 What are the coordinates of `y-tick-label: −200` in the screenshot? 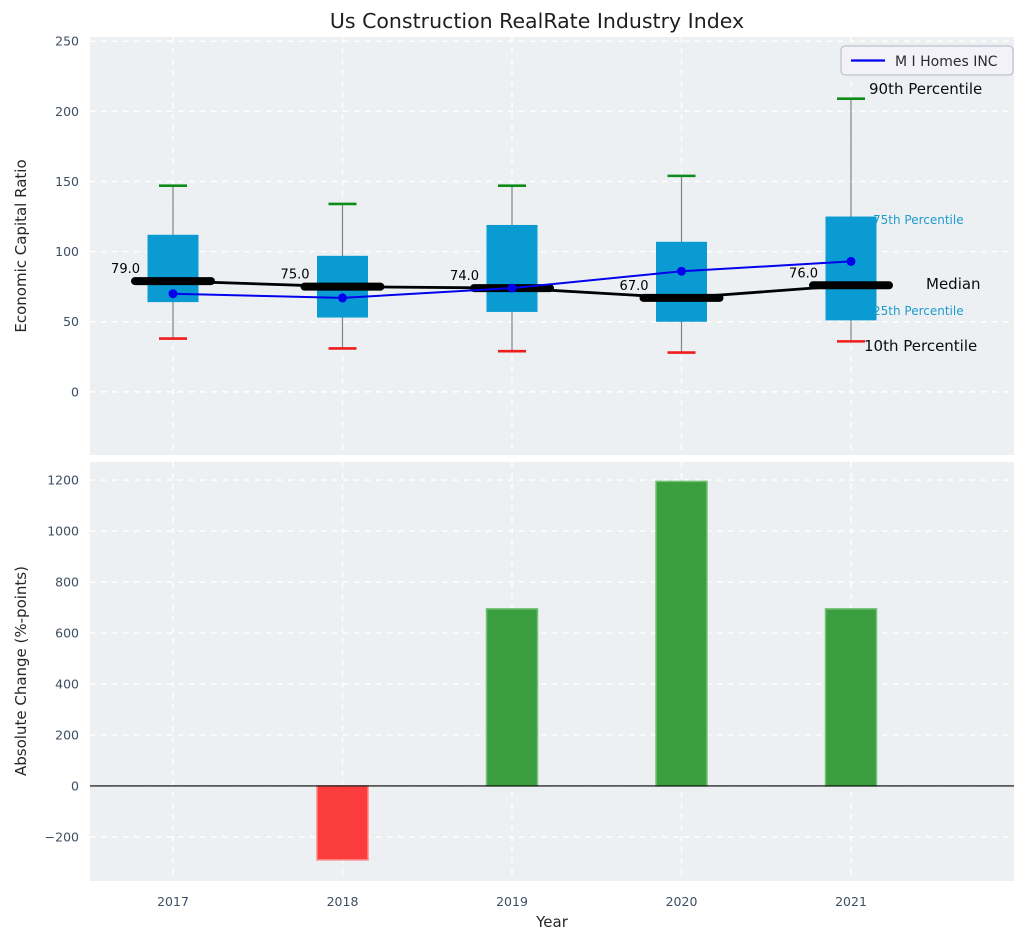 It's located at (62, 836).